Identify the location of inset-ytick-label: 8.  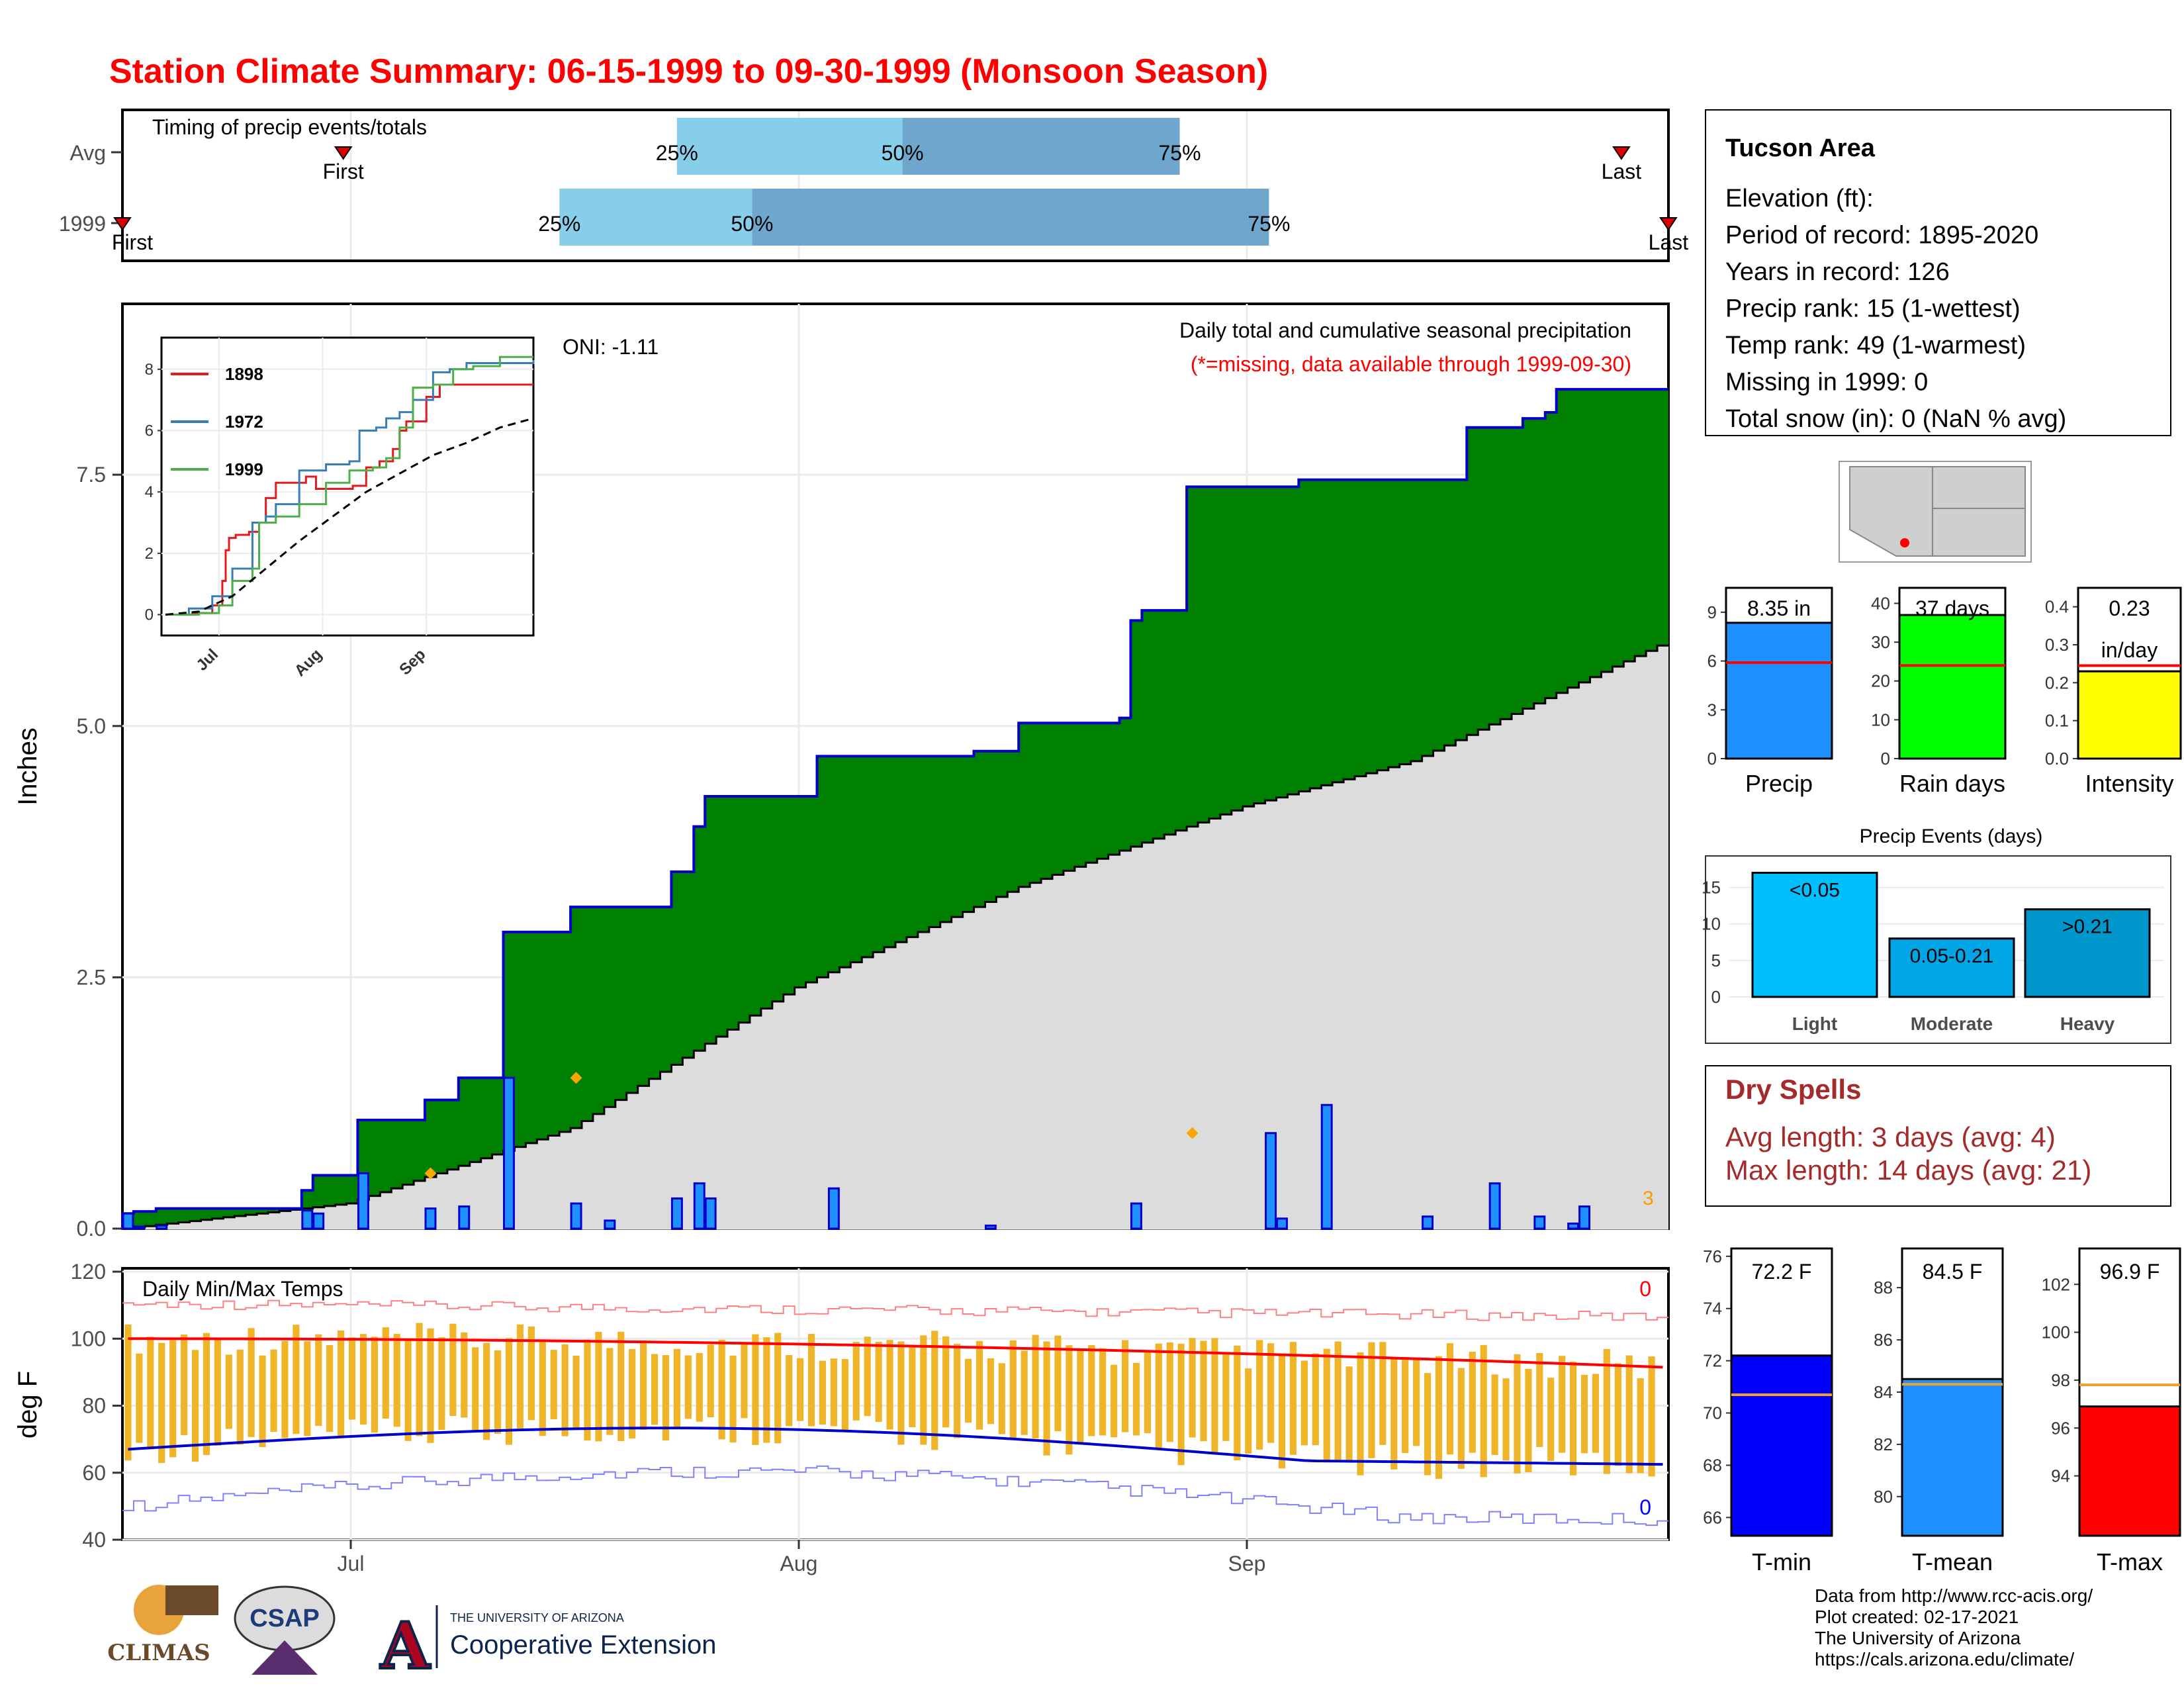
(149, 370).